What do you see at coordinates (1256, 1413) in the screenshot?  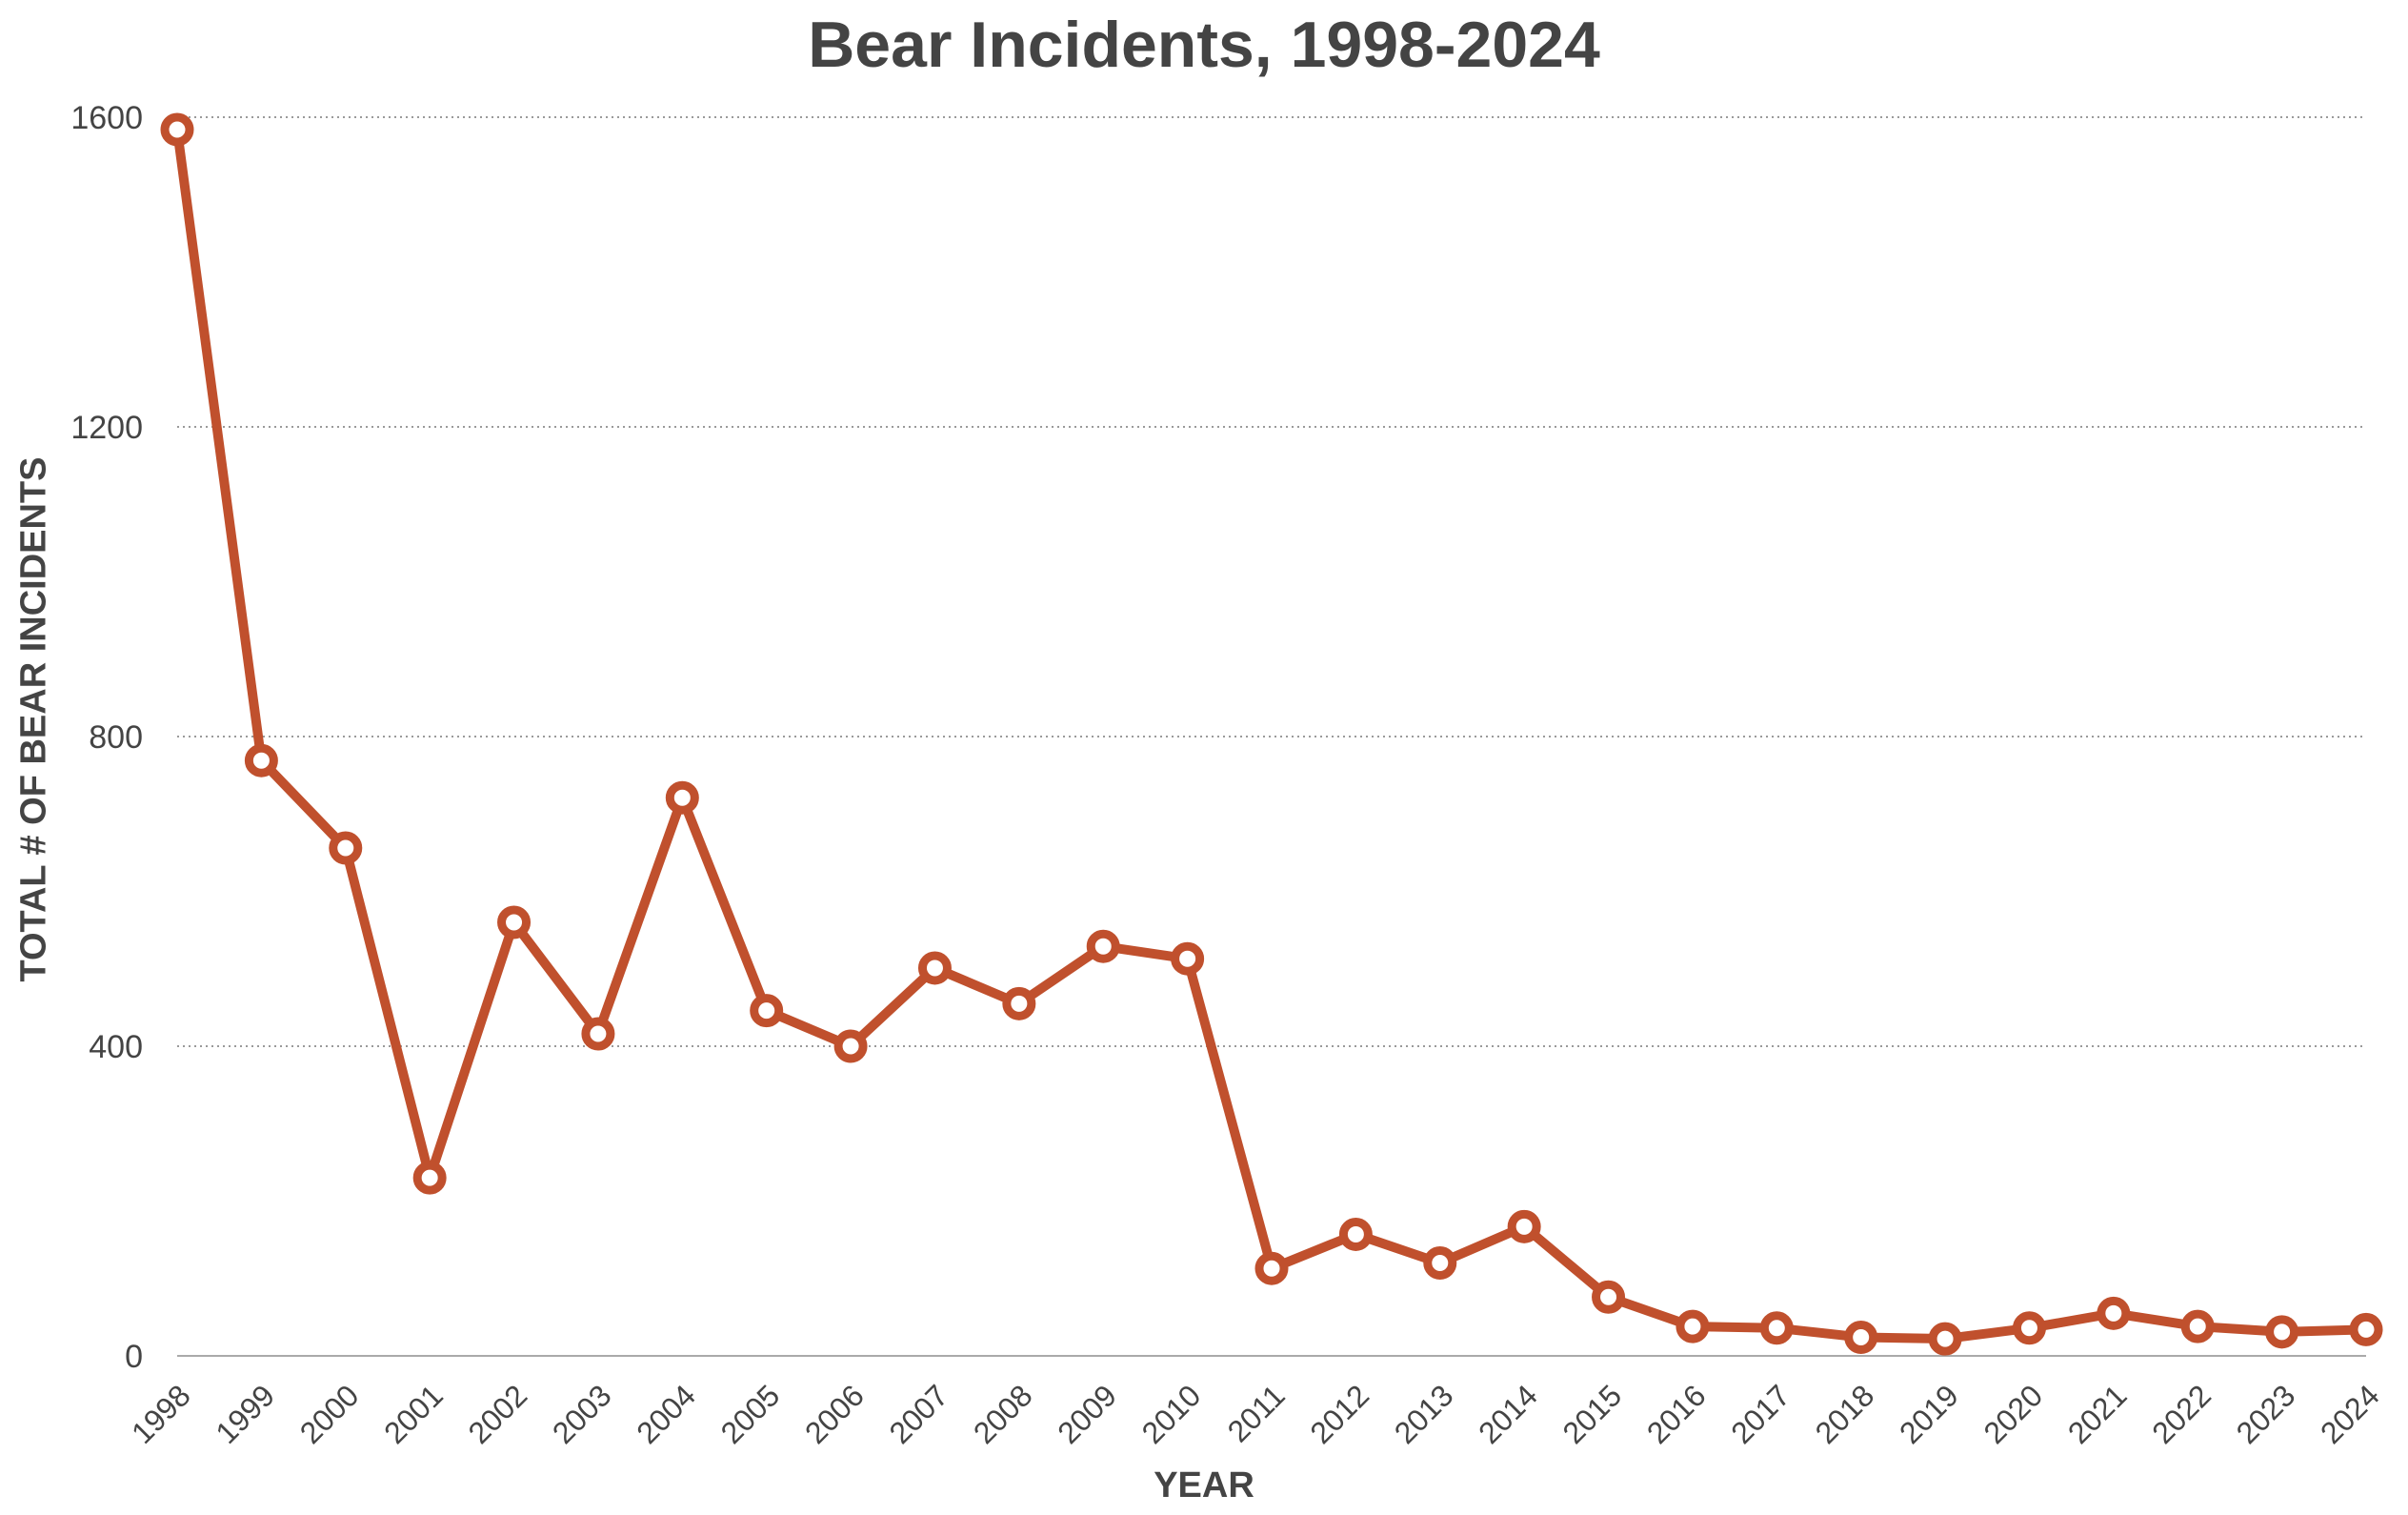 I see `x-tick-label: 2011` at bounding box center [1256, 1413].